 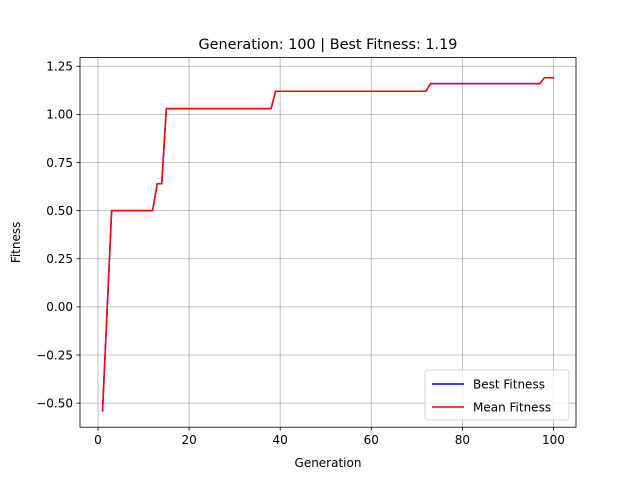 What do you see at coordinates (59, 307) in the screenshot?
I see `y-tick-label: 0.00` at bounding box center [59, 307].